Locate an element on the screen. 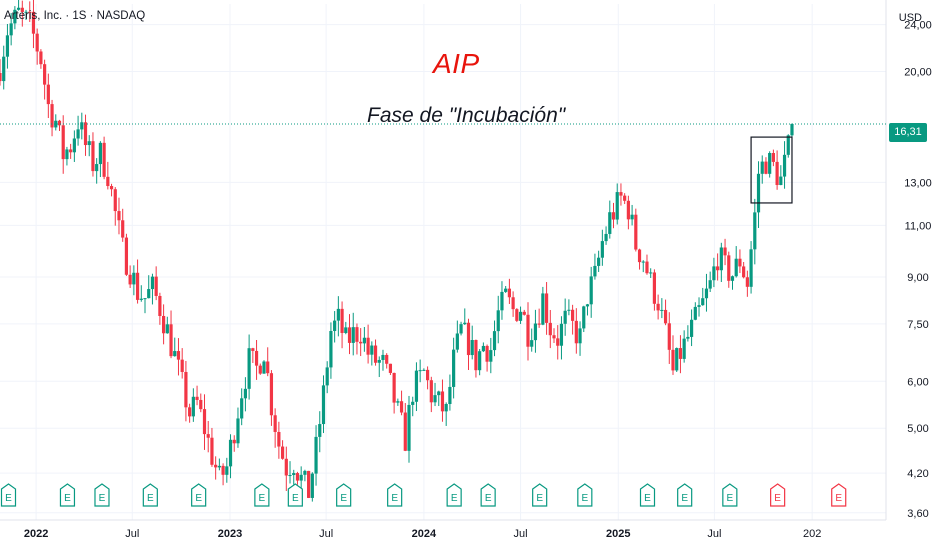  consolidation-box is located at coordinates (771, 170).